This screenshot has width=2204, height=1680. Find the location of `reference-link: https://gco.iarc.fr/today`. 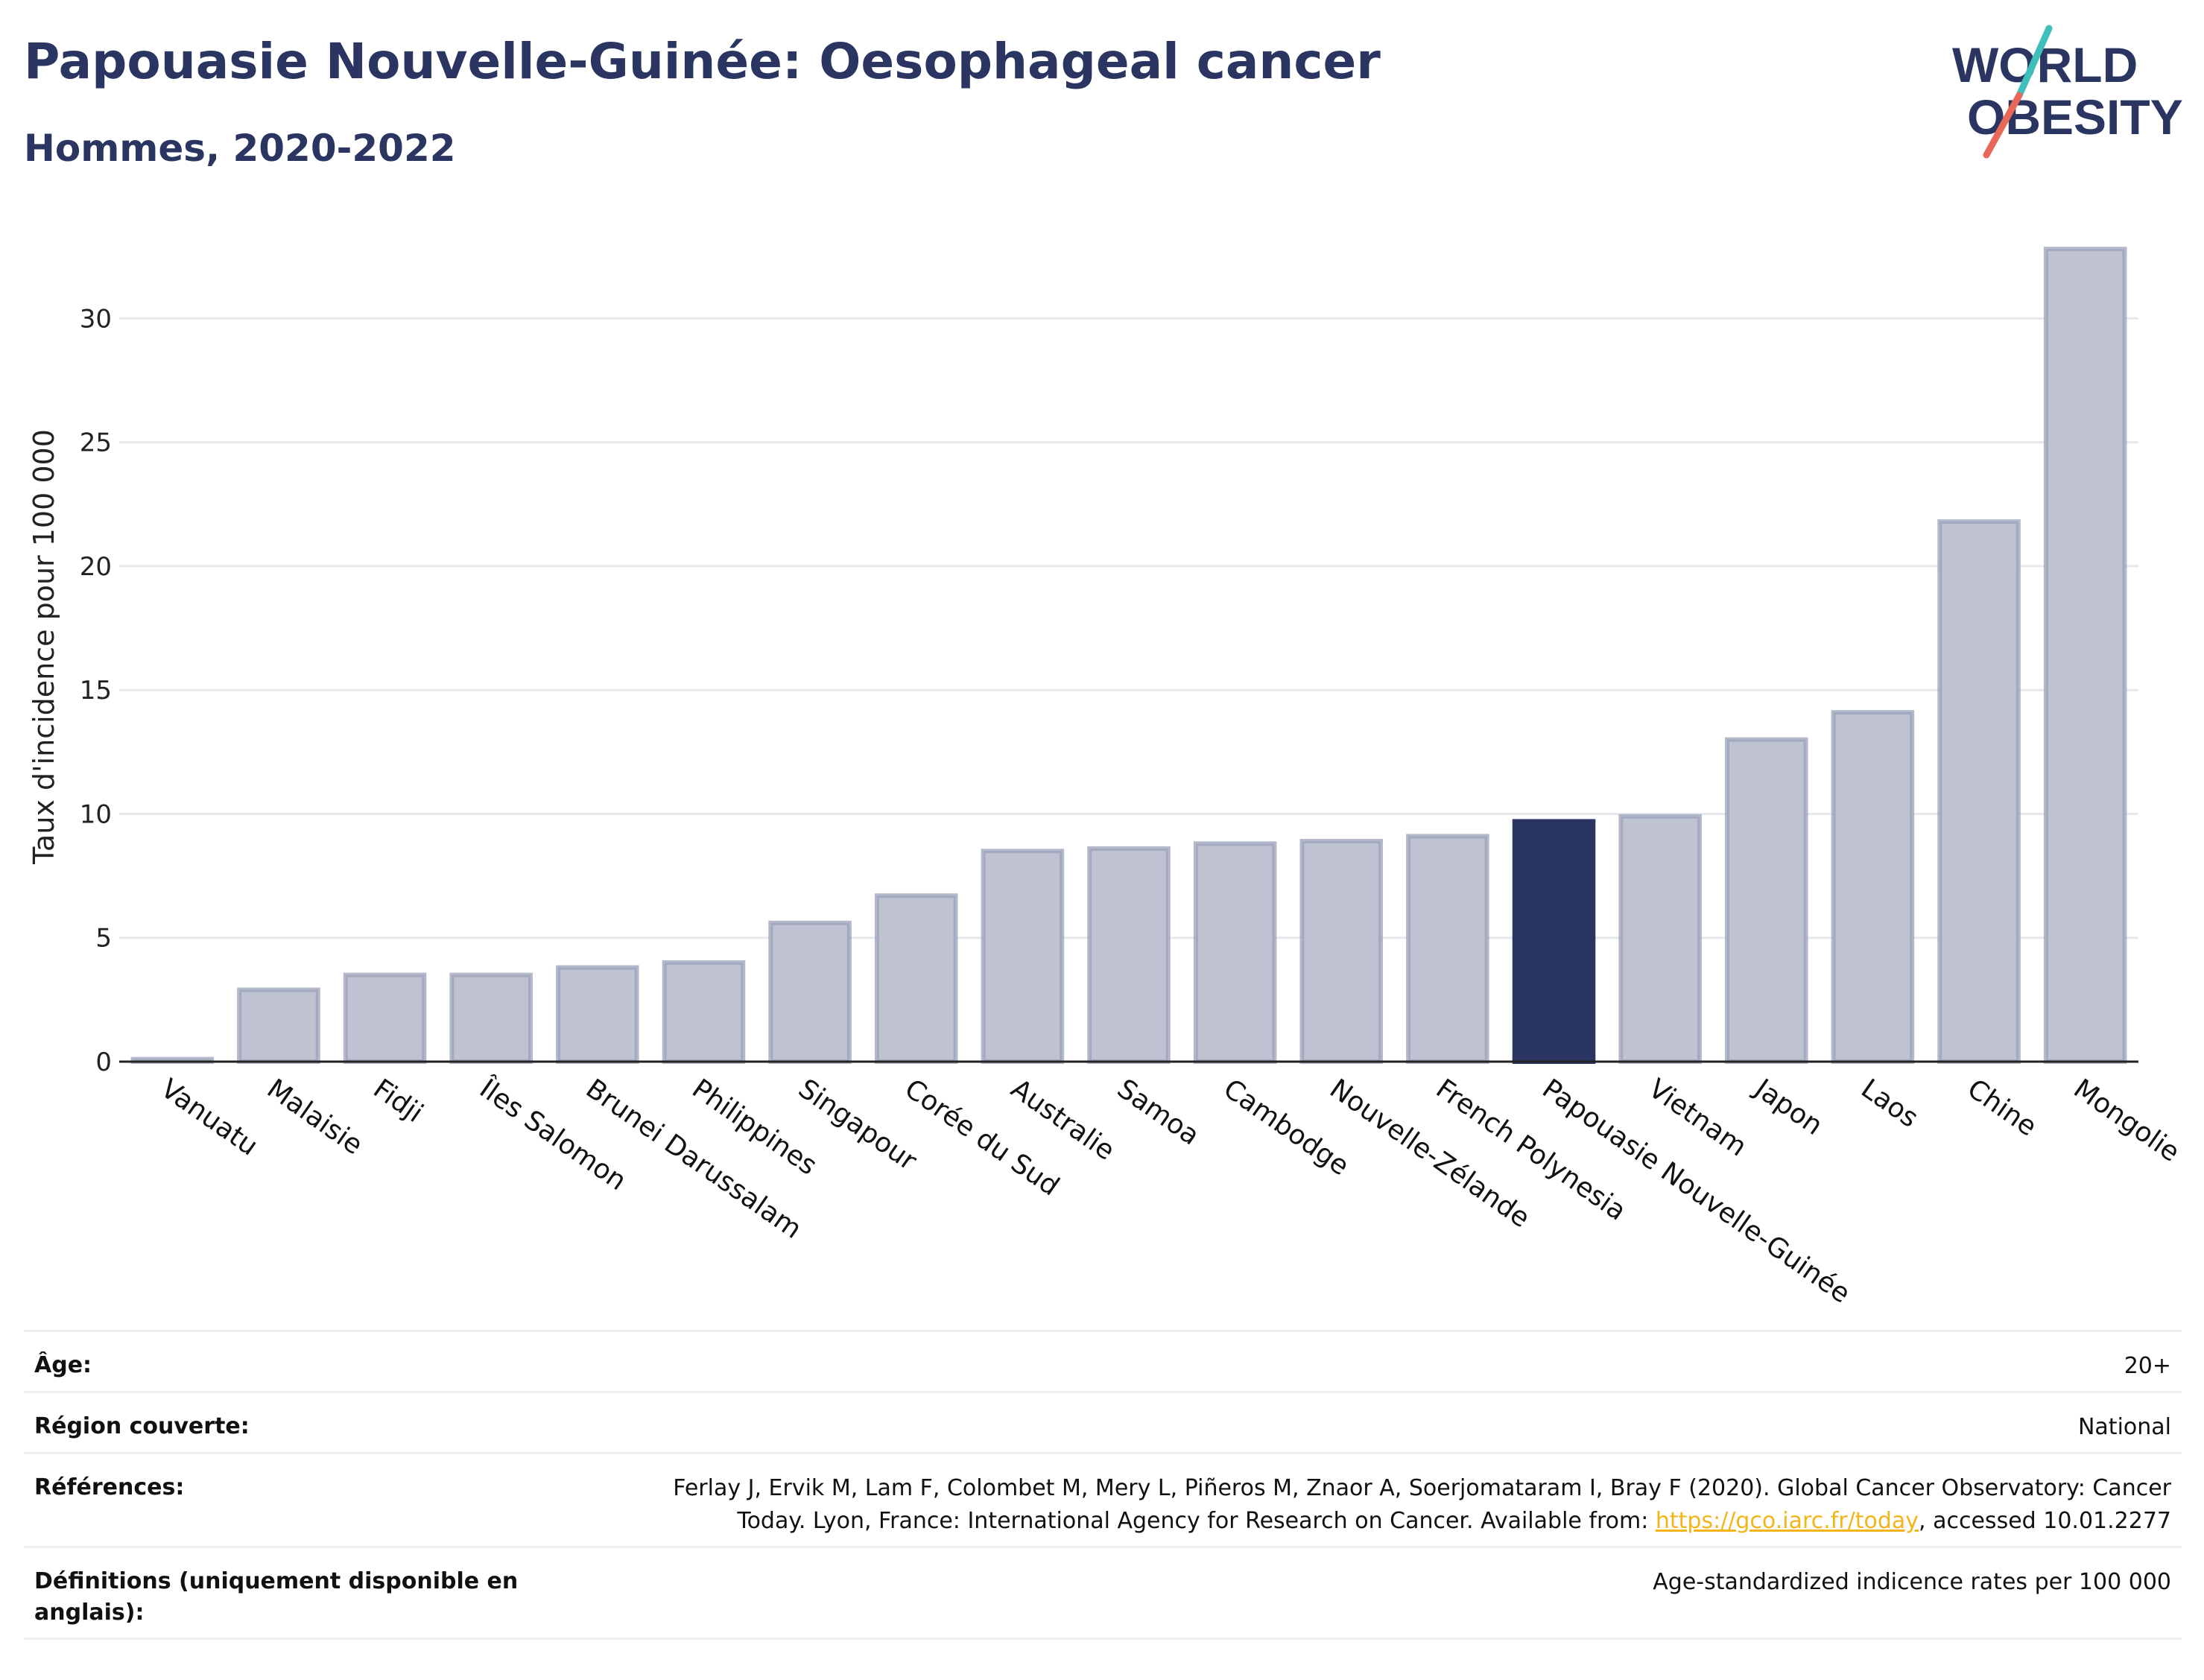

reference-link: https://gco.iarc.fr/today is located at coordinates (1787, 1521).